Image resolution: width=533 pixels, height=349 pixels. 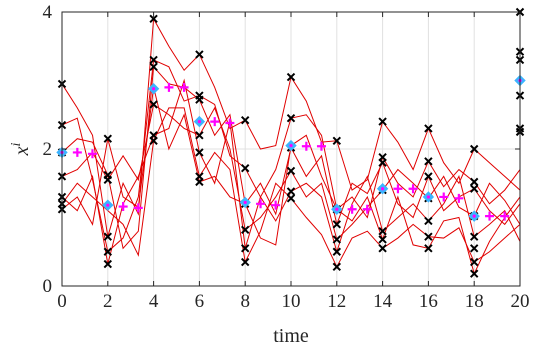 What do you see at coordinates (383, 301) in the screenshot?
I see `x-tick-label: 14` at bounding box center [383, 301].